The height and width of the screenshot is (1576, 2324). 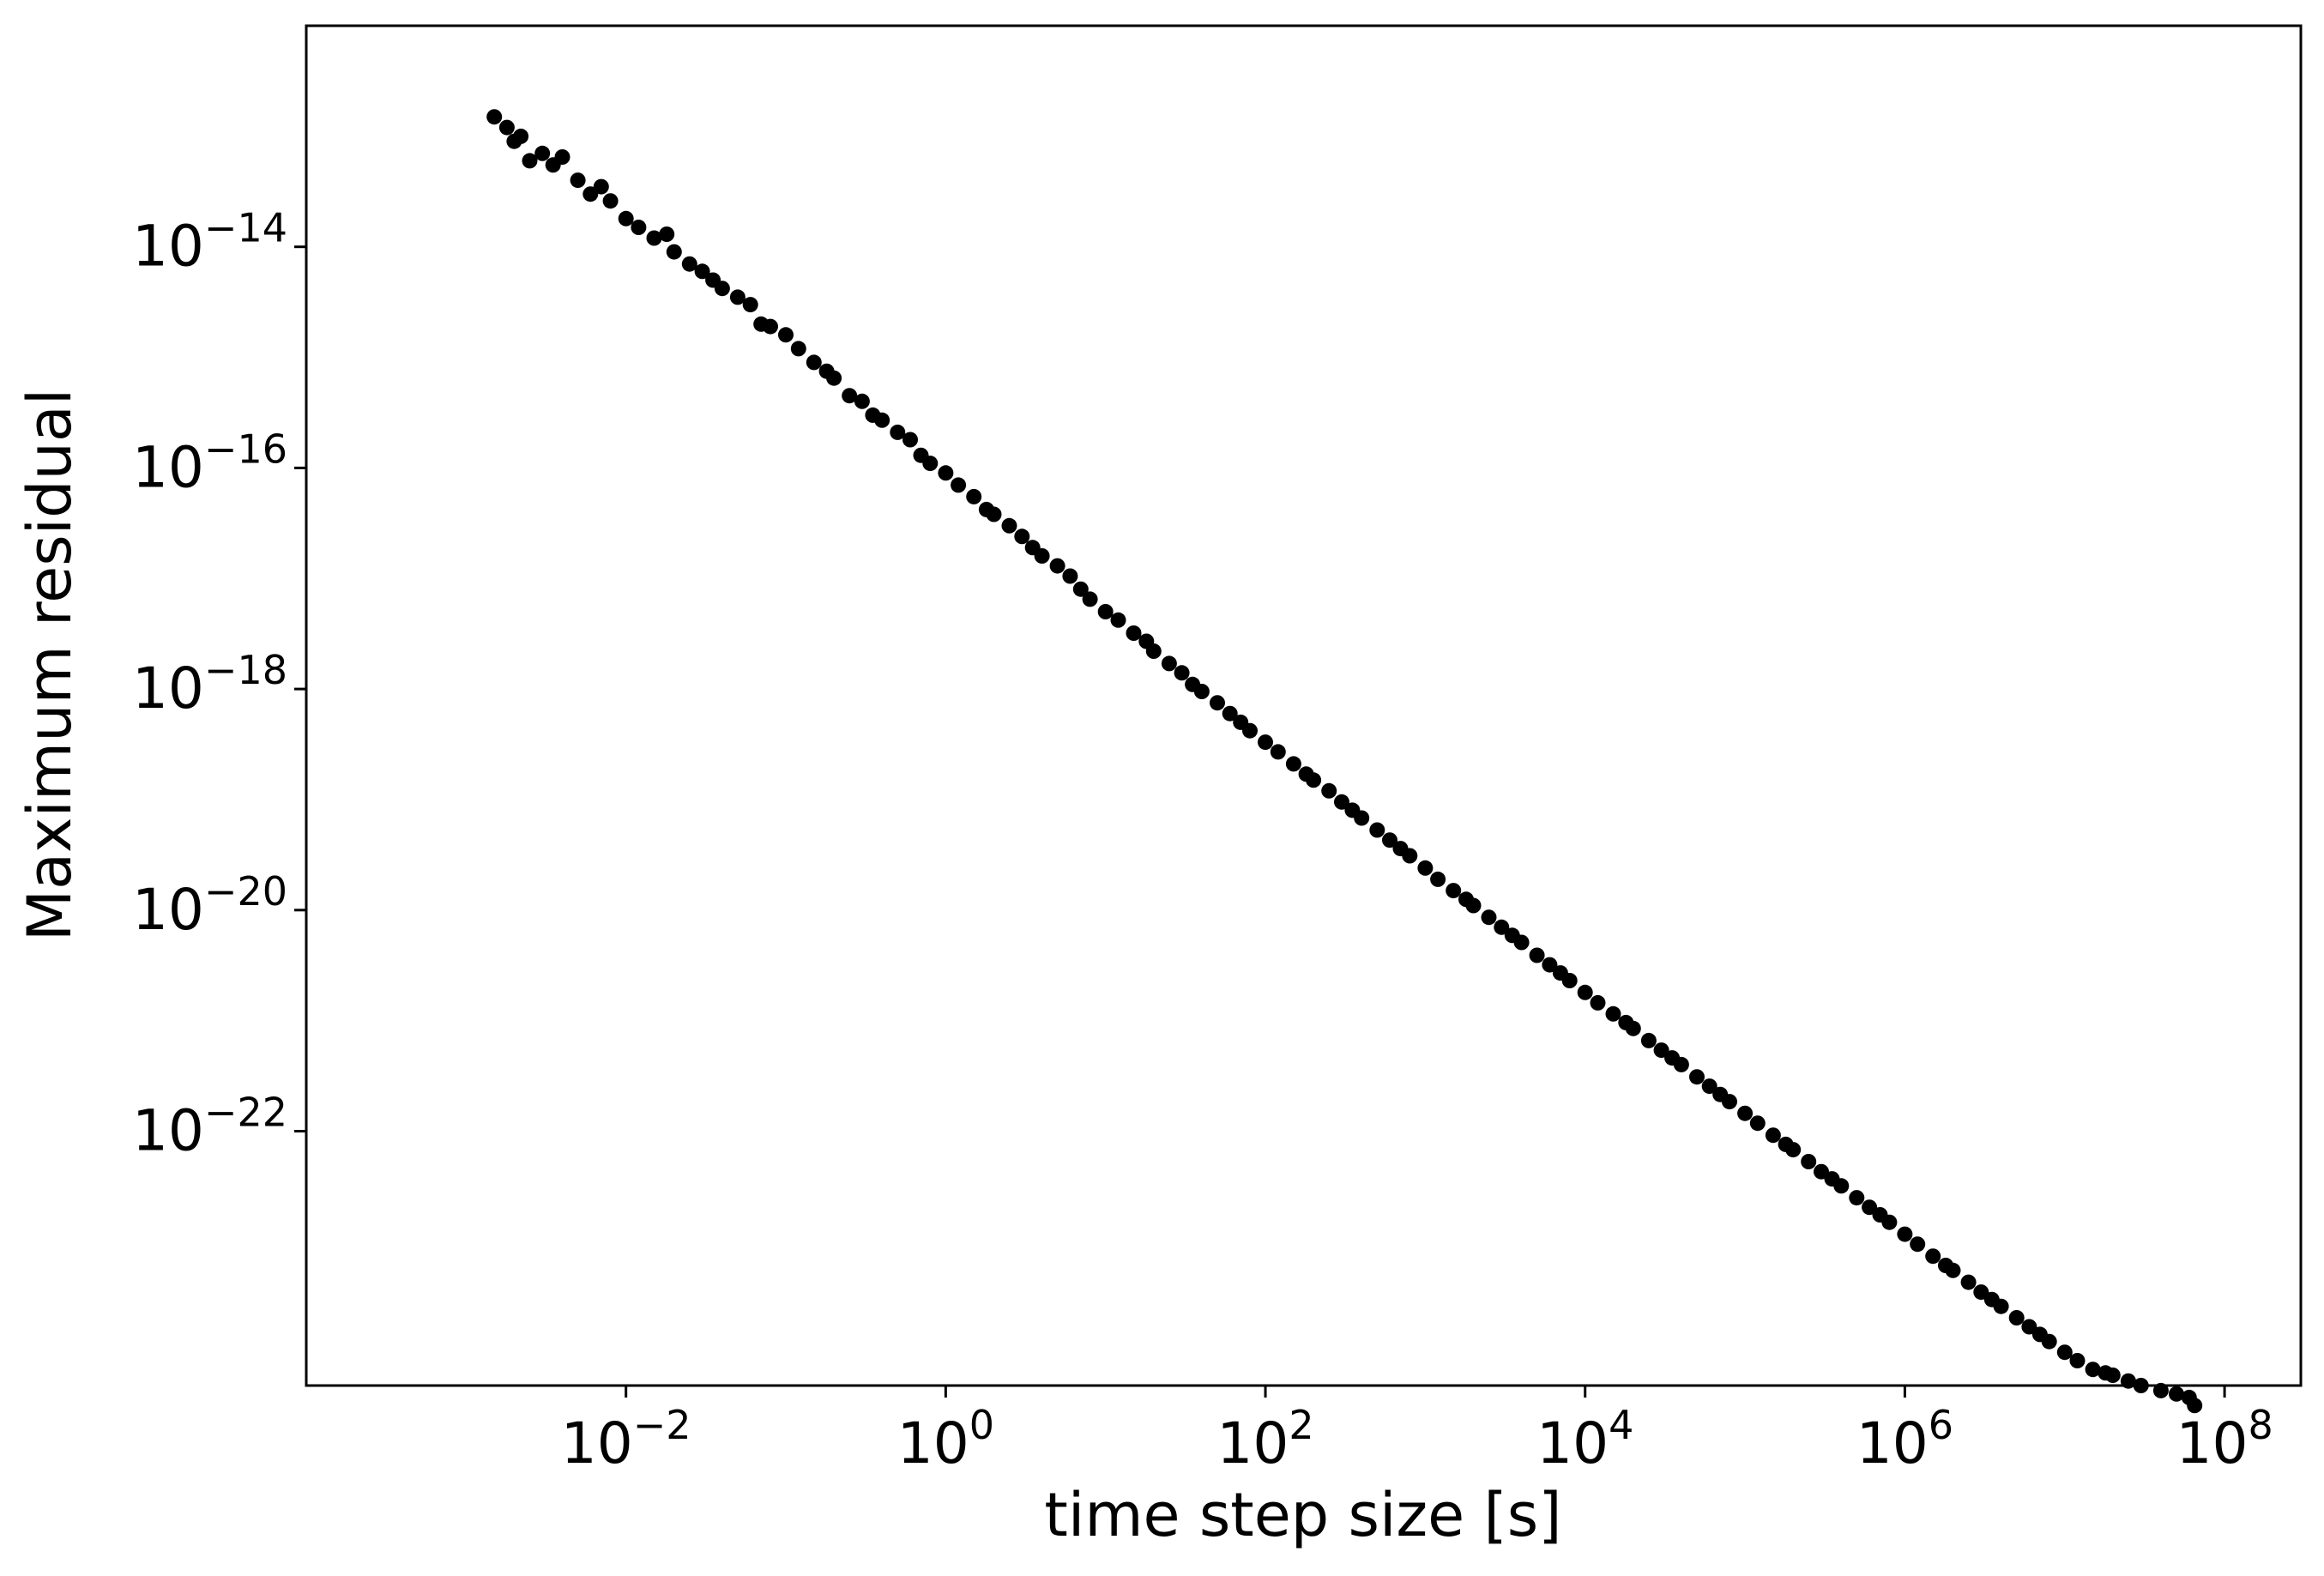 What do you see at coordinates (209, 905) in the screenshot?
I see `tick-label: 10⁻²⁰` at bounding box center [209, 905].